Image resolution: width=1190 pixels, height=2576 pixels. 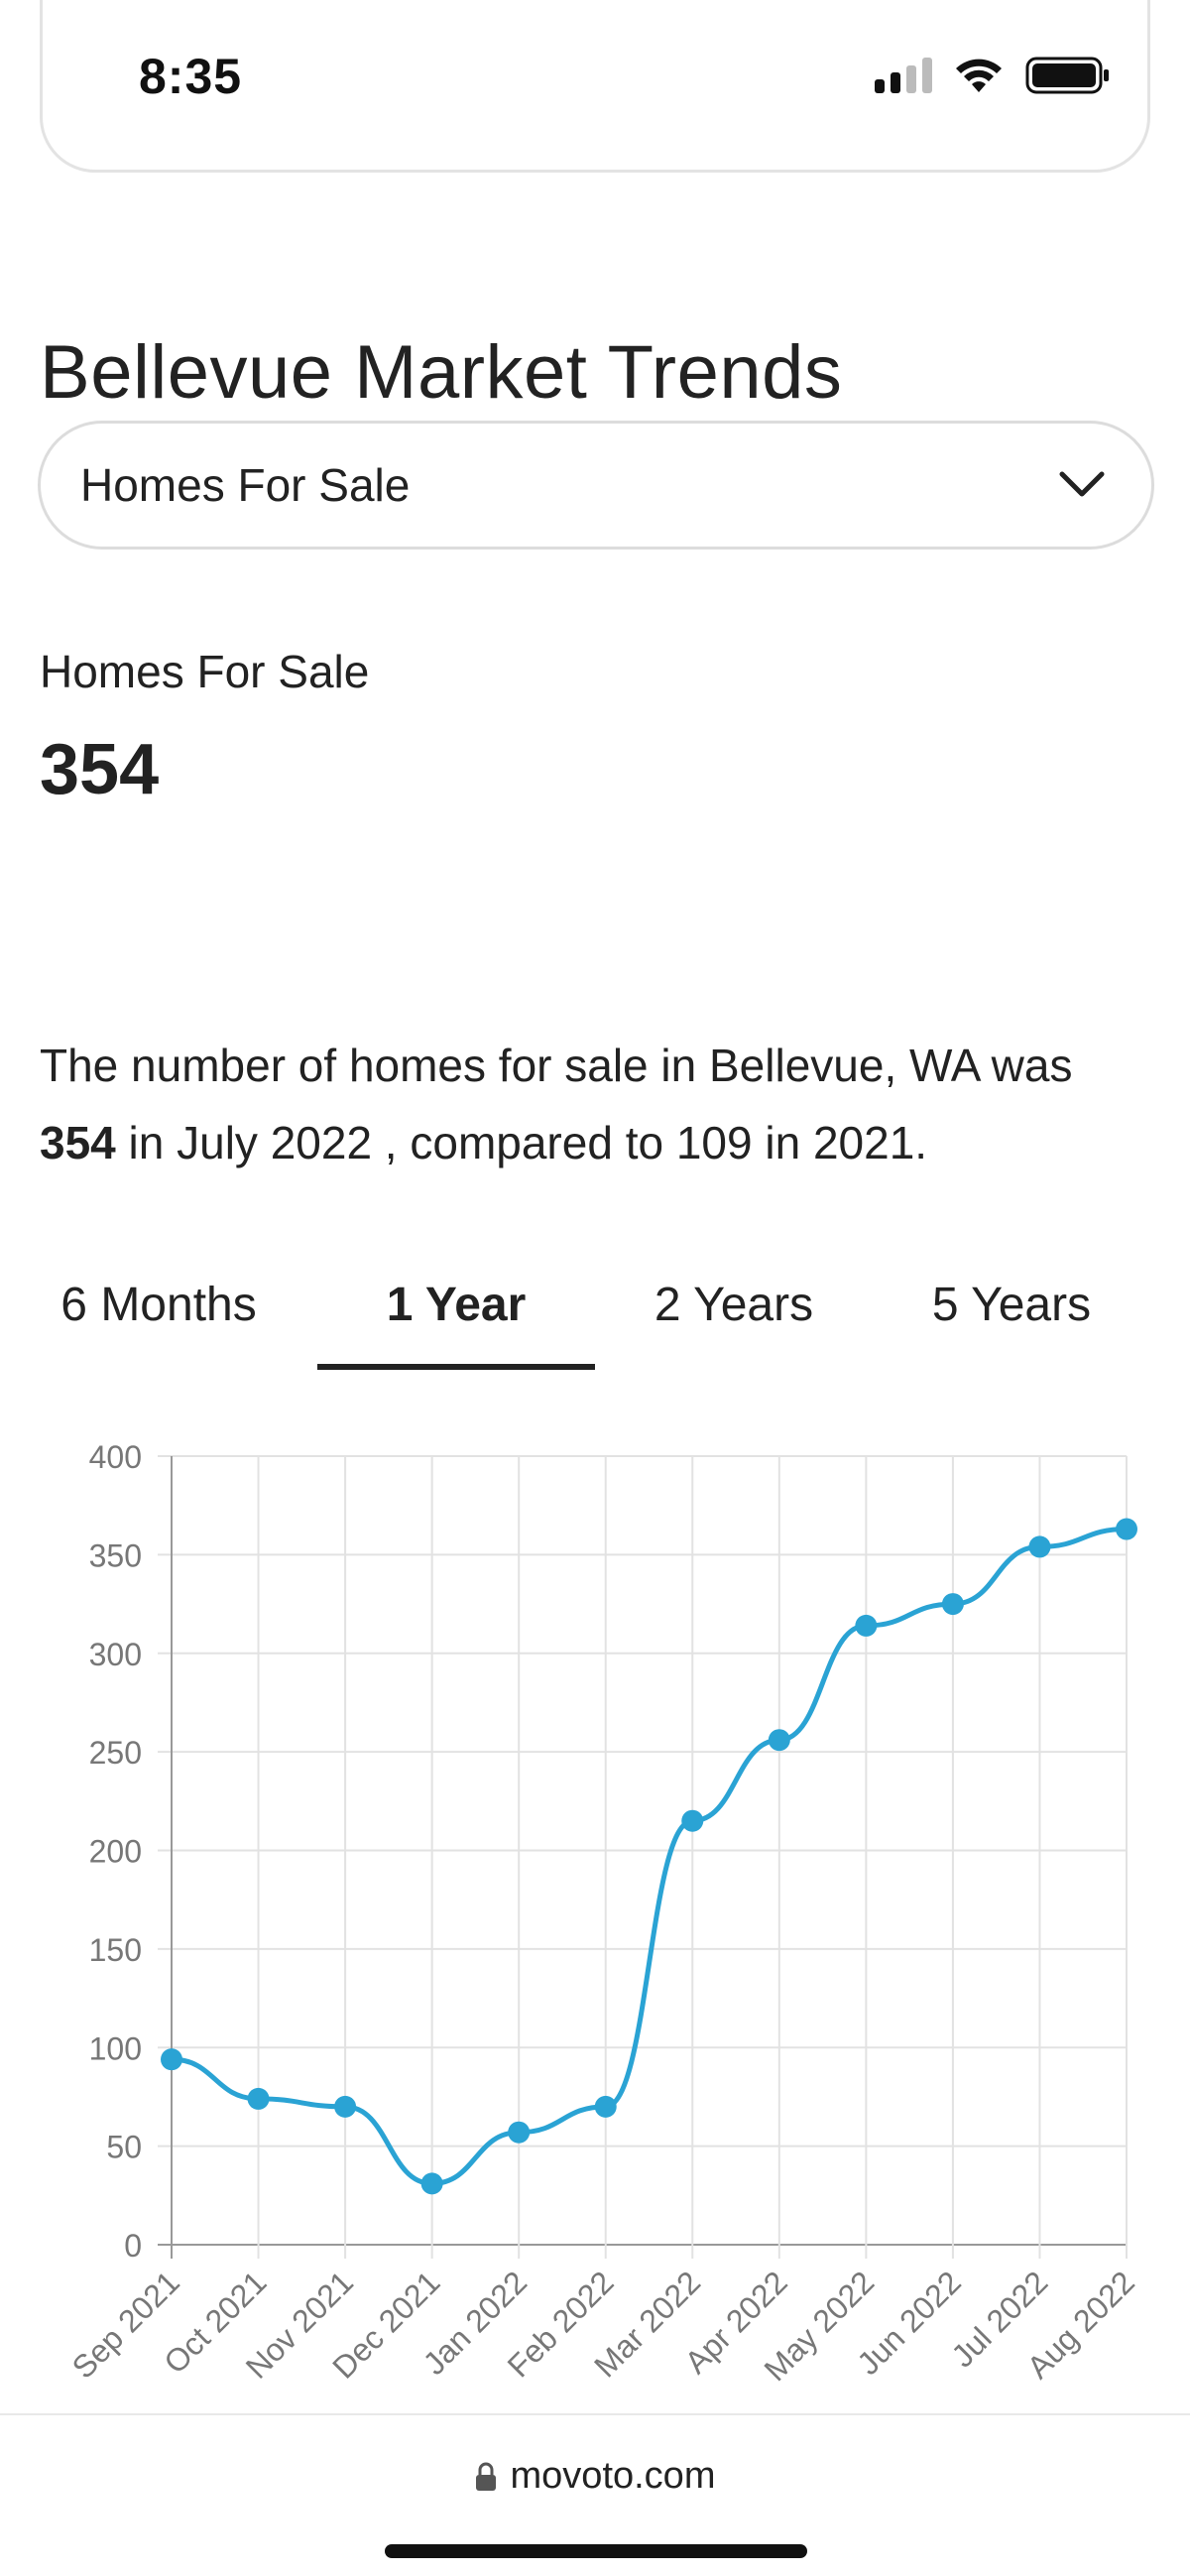 I want to click on wifi-icon, so click(x=979, y=75).